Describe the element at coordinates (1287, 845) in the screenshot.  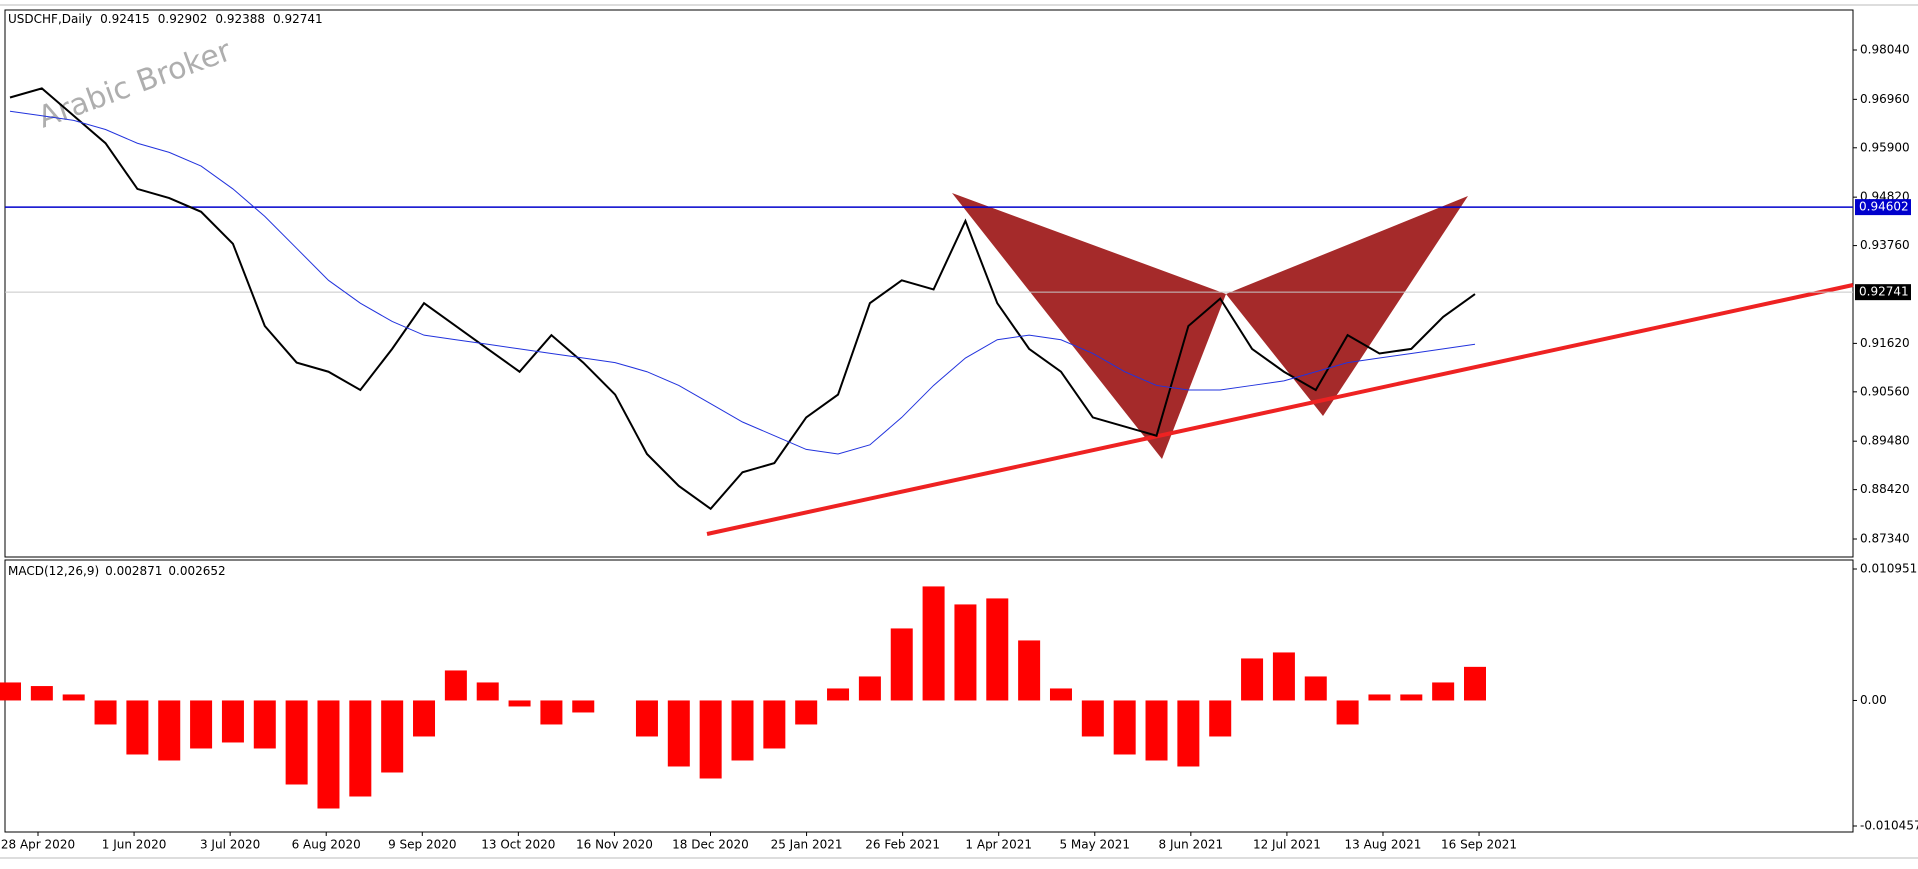
I see `x-tick-label: 12 Jul 2021` at that location.